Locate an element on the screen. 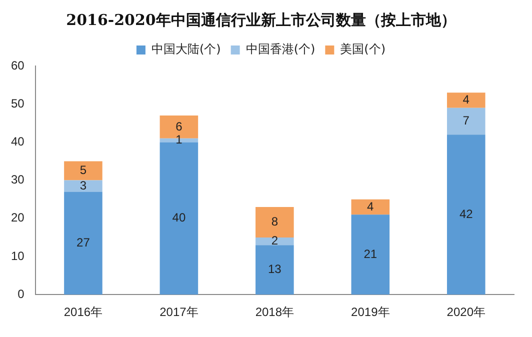 Image resolution: width=532 pixels, height=337 pixels. legend-label: 美国(个) is located at coordinates (363, 49).